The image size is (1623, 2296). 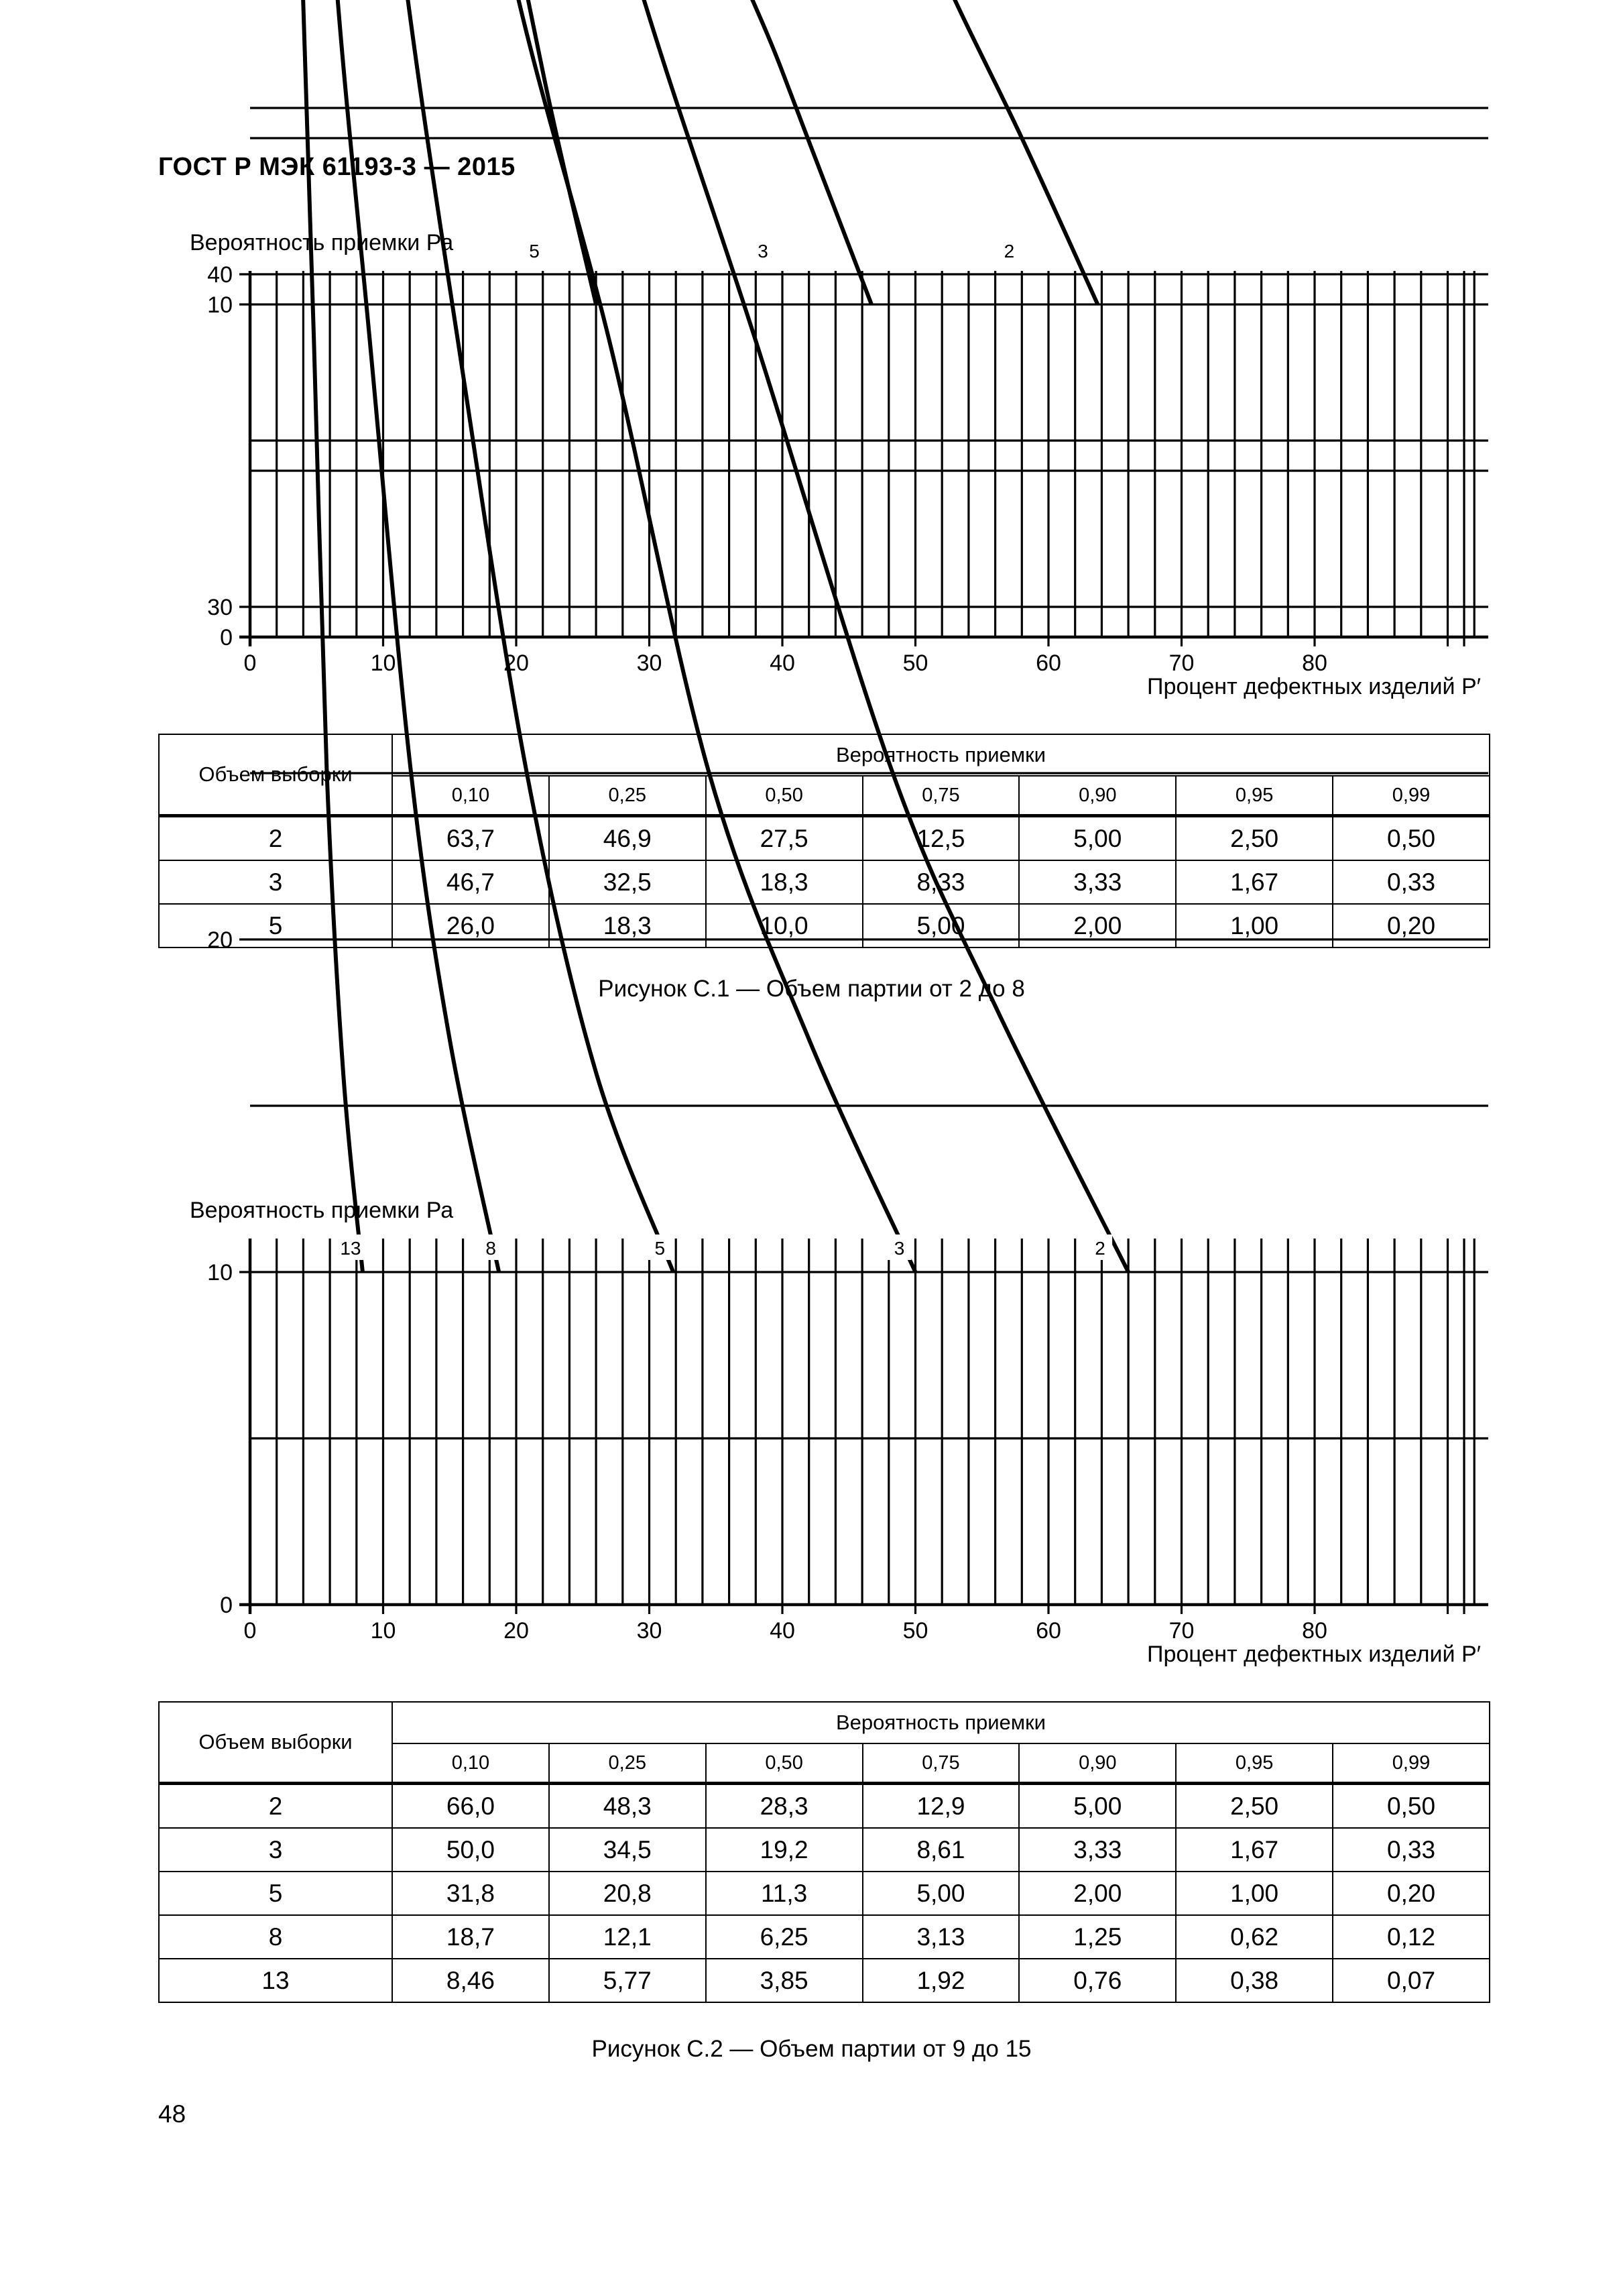 I want to click on table-row: 2 66,0 48,3 28,3 12,9 5,00 2,50 0,50, so click(x=824, y=1805).